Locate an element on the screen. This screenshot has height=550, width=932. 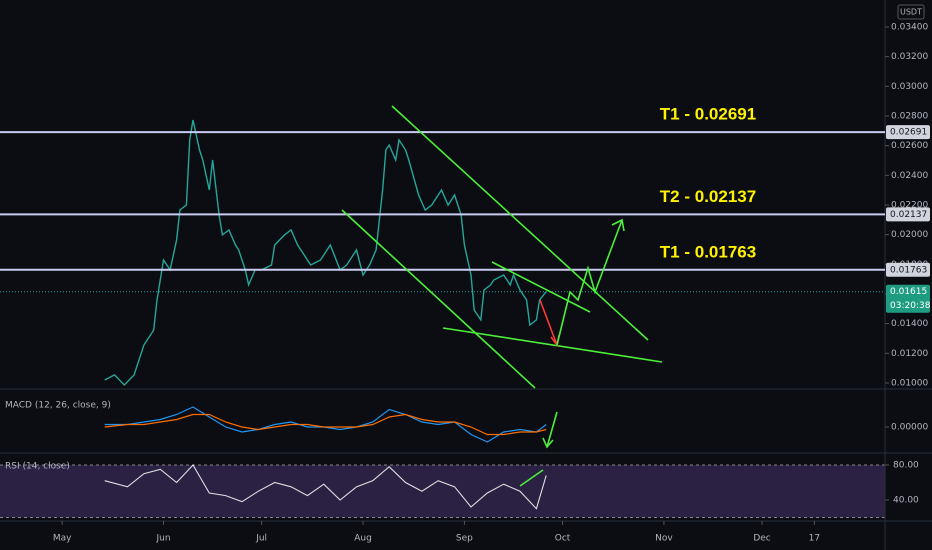
level-price-label: 0.01763 is located at coordinates (908, 270).